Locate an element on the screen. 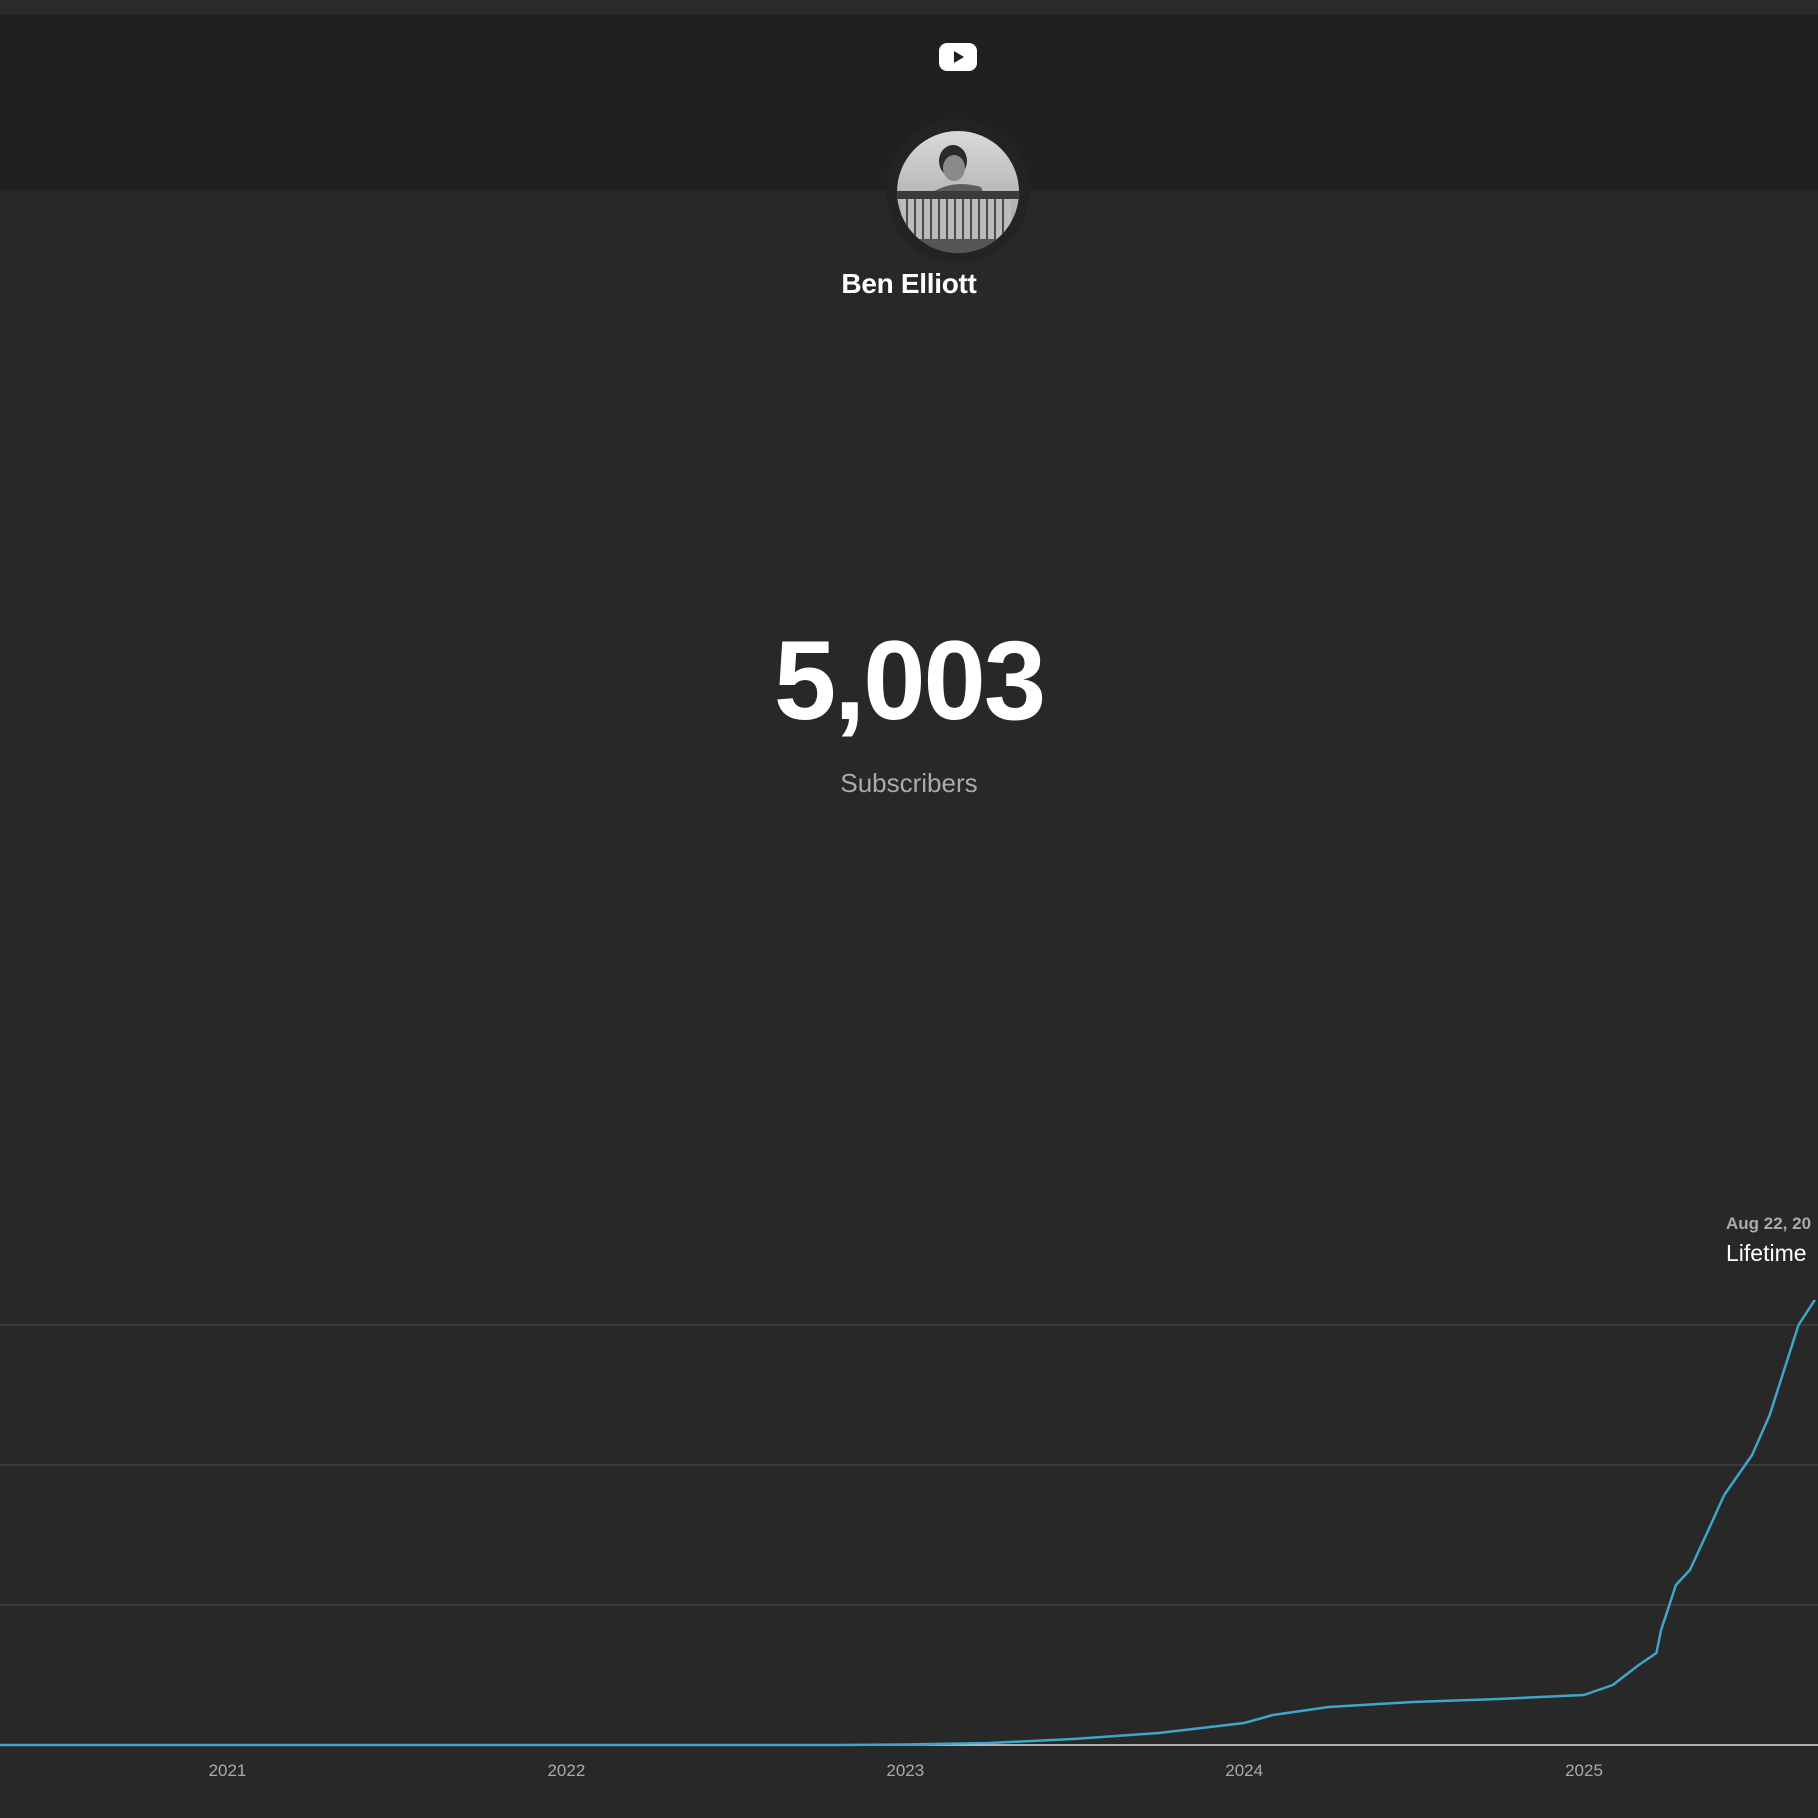 The width and height of the screenshot is (1818, 1818). x-tick-label-2021: 2021 is located at coordinates (228, 1770).